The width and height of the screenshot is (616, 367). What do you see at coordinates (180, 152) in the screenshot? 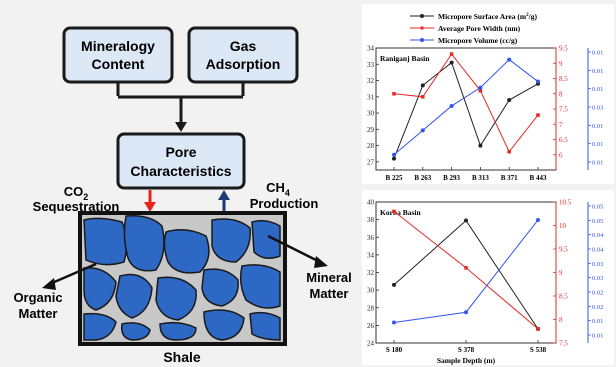
I see `pore-line1: Pore` at bounding box center [180, 152].